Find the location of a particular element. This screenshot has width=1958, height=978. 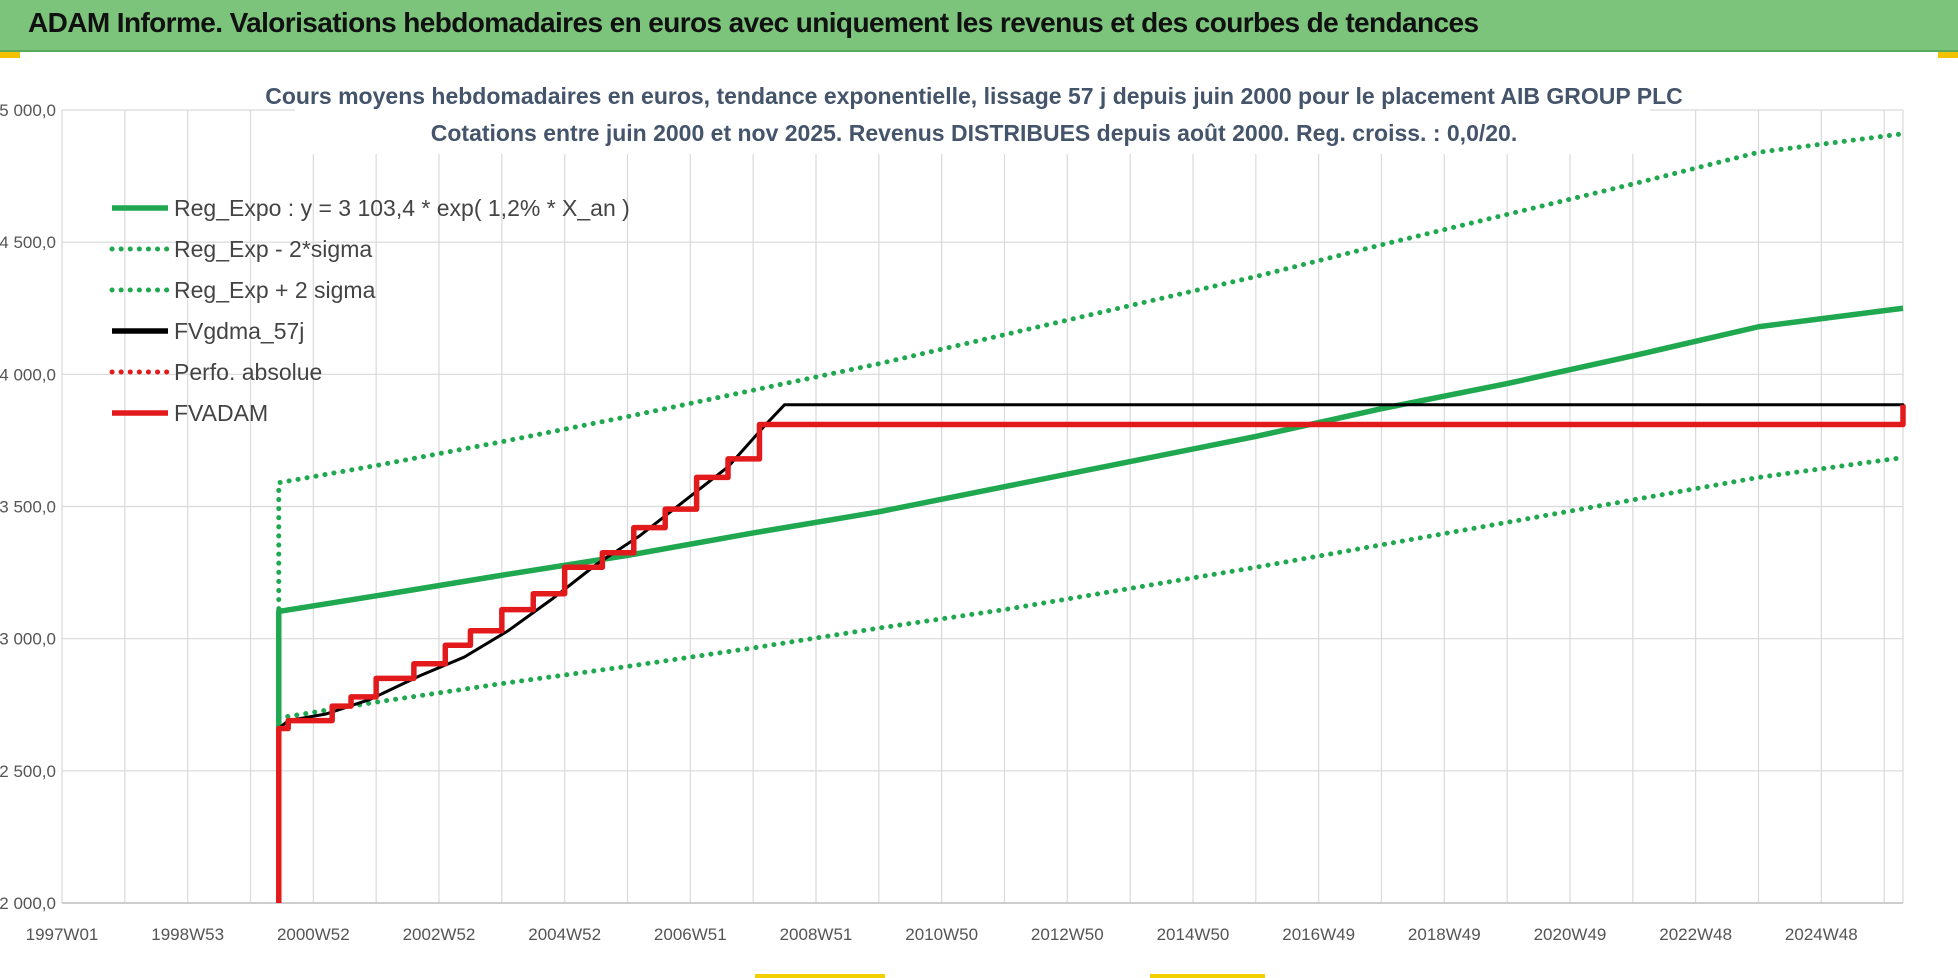

corner-mark-left is located at coordinates (10, 55).